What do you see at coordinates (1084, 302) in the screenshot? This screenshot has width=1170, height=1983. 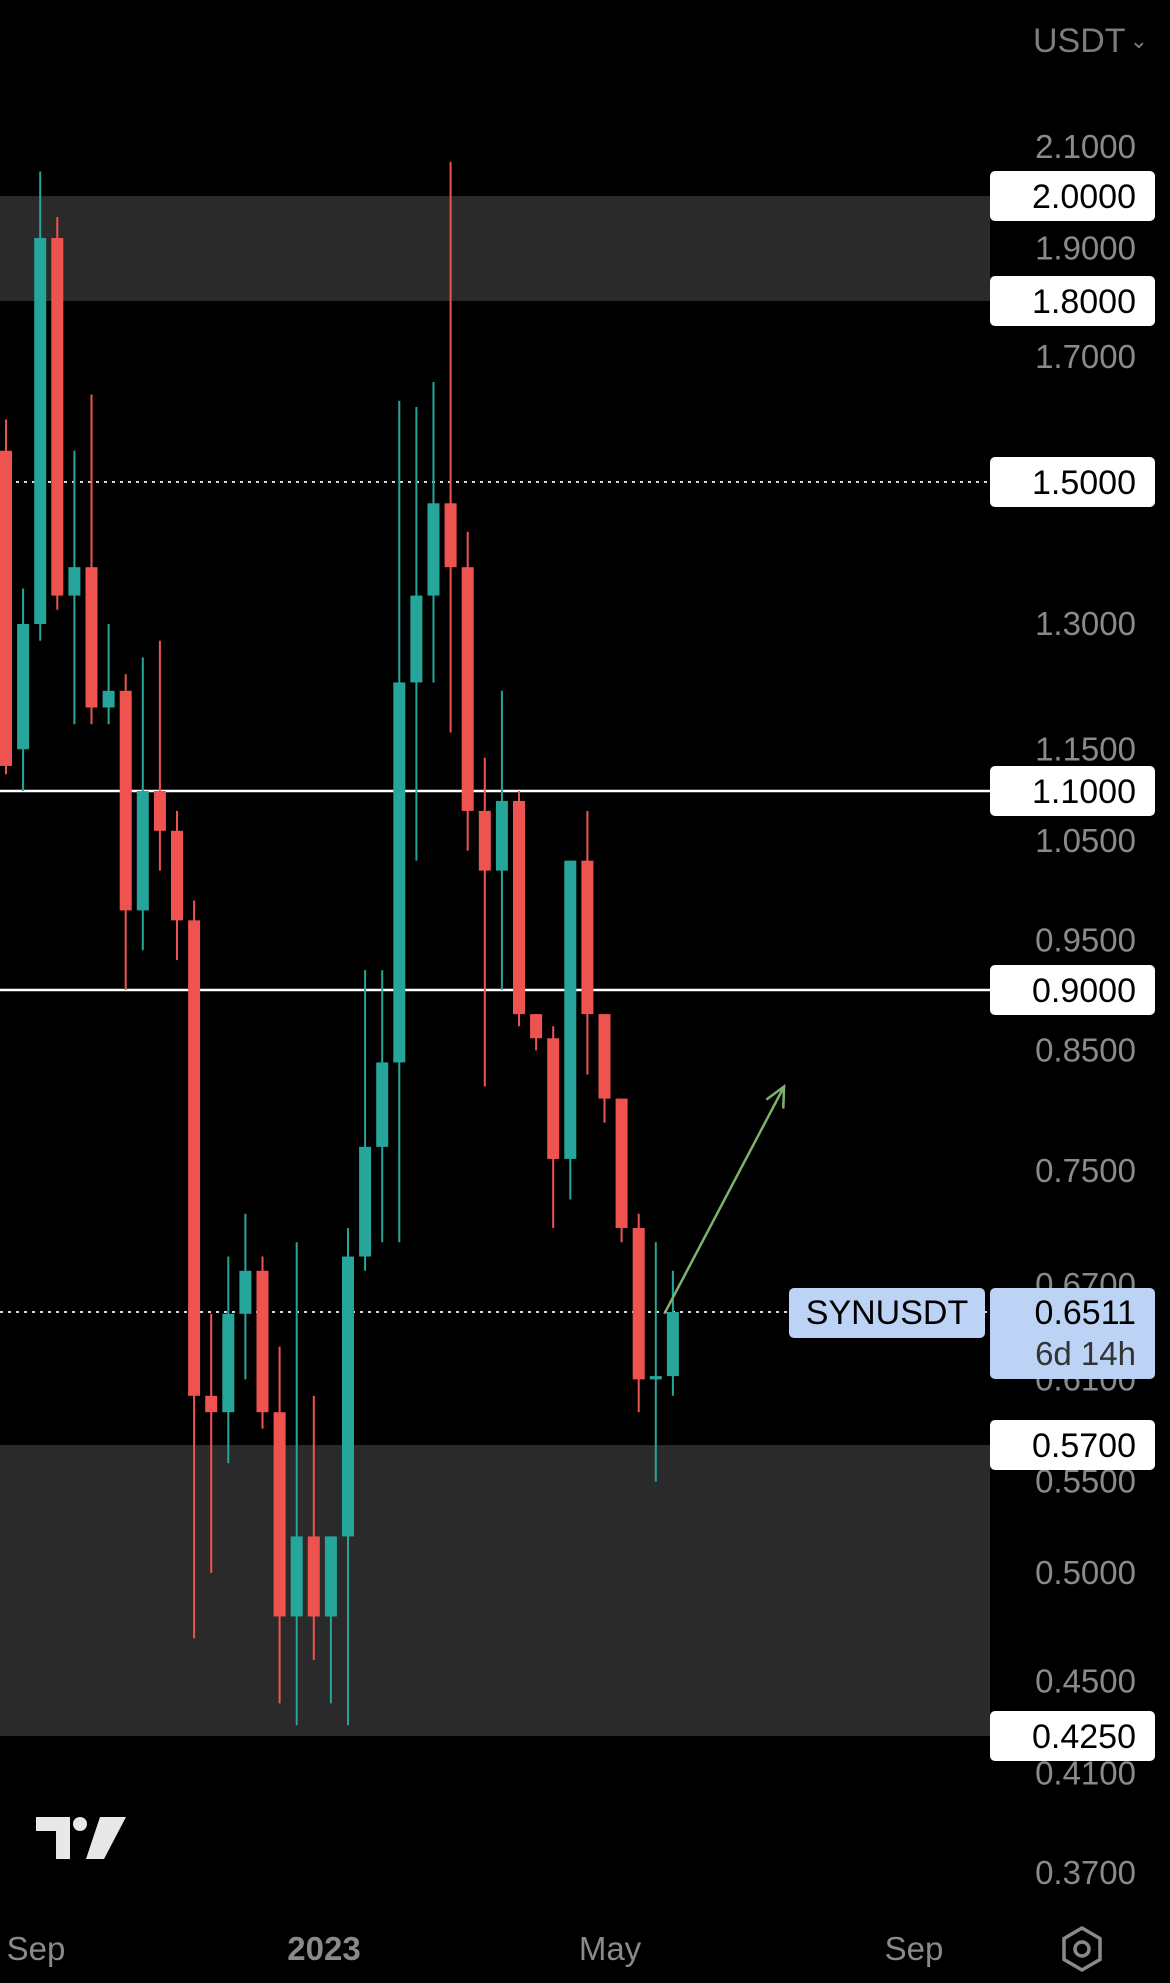 I see `level-label-text: 1.8000` at bounding box center [1084, 302].